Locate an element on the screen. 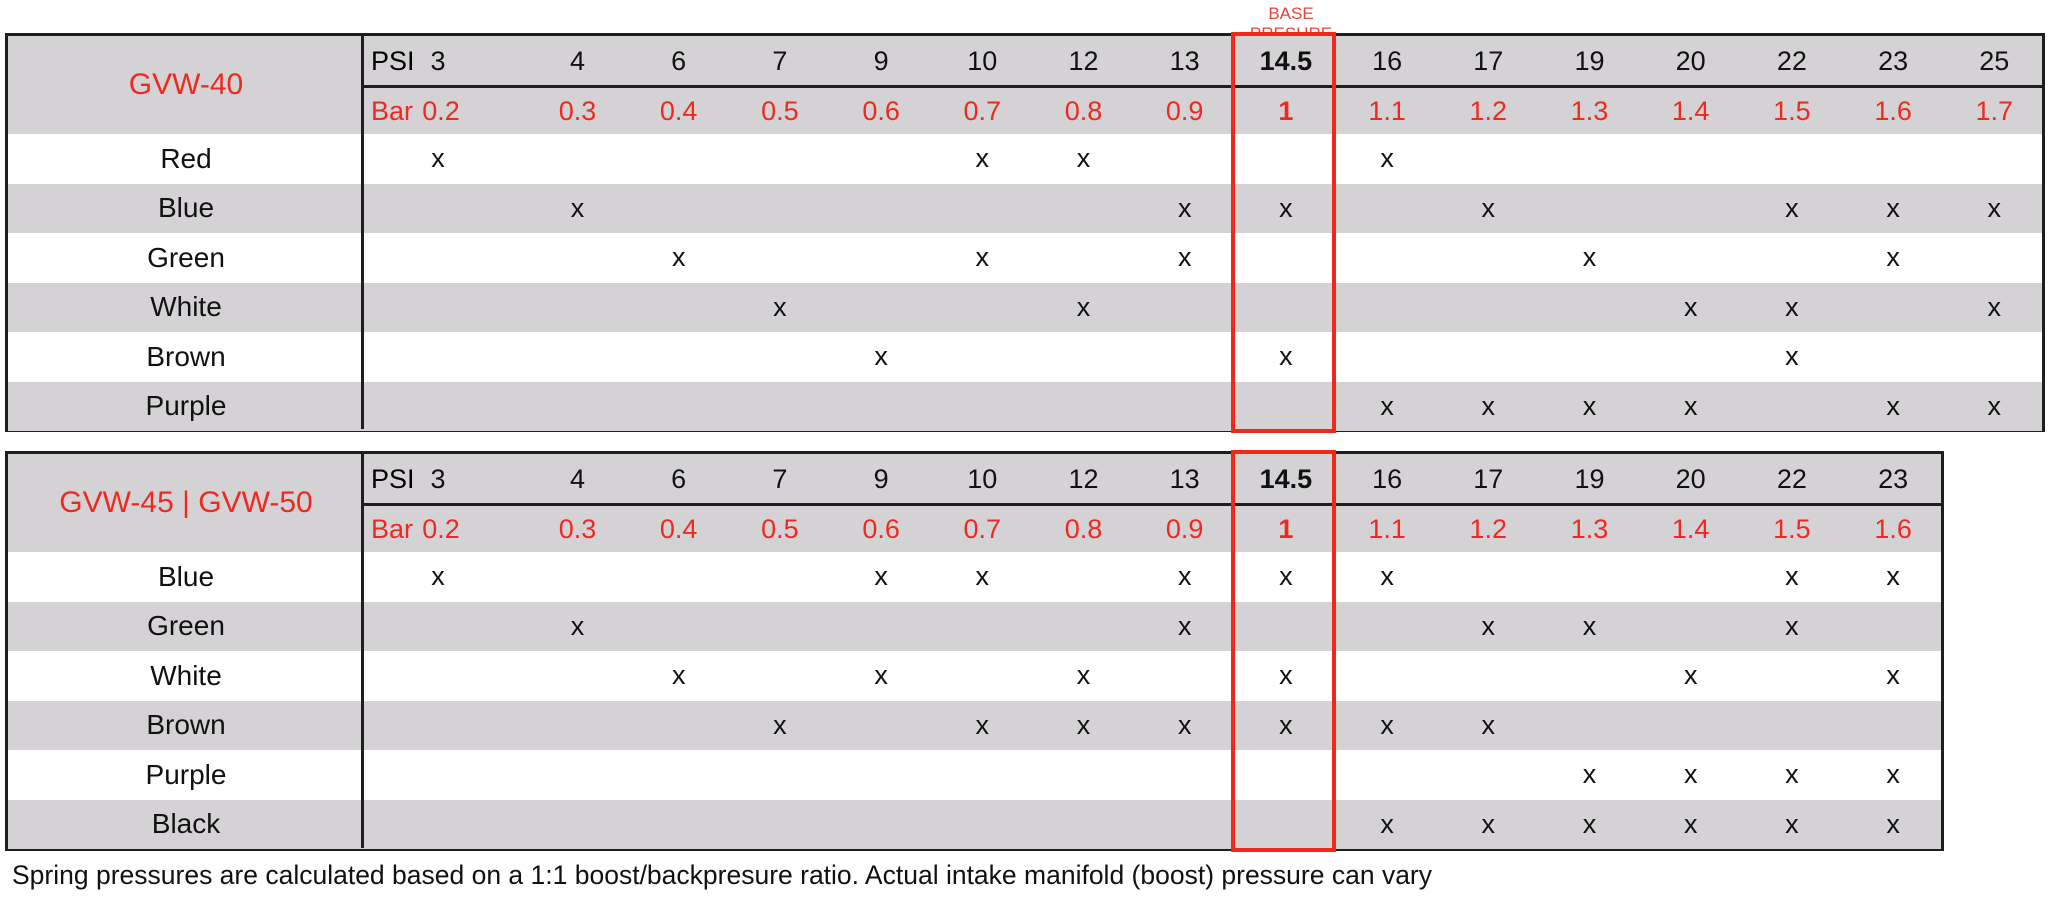 The image size is (2048, 900). bar-value: 1.7 is located at coordinates (1994, 110).